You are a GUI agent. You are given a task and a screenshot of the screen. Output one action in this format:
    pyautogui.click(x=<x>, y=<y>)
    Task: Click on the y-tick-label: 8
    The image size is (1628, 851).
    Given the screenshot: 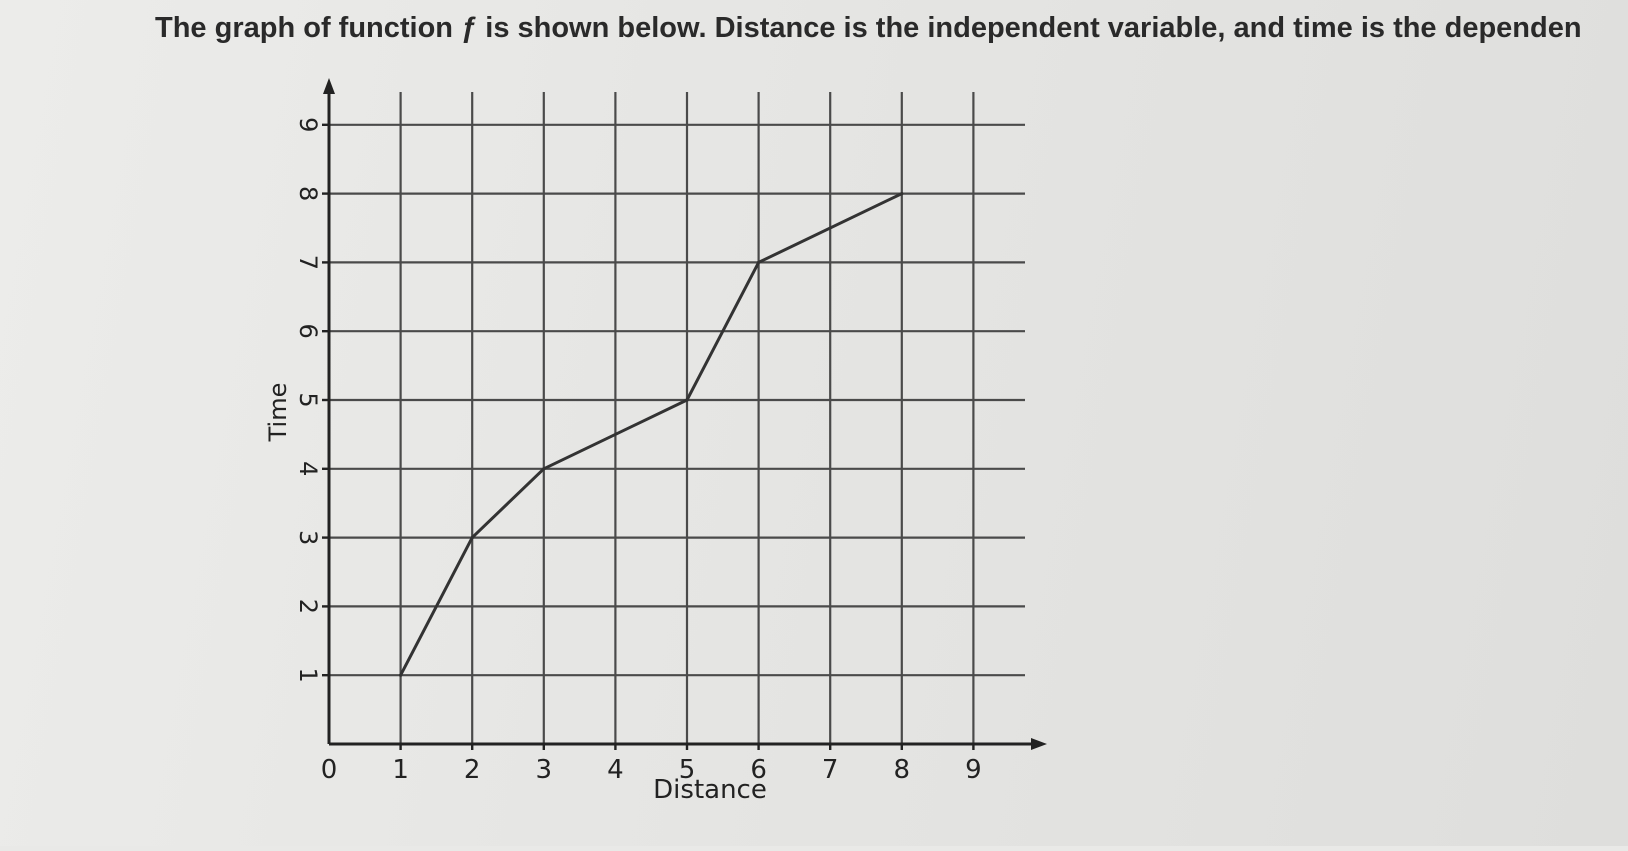 What is the action you would take?
    pyautogui.click(x=308, y=193)
    